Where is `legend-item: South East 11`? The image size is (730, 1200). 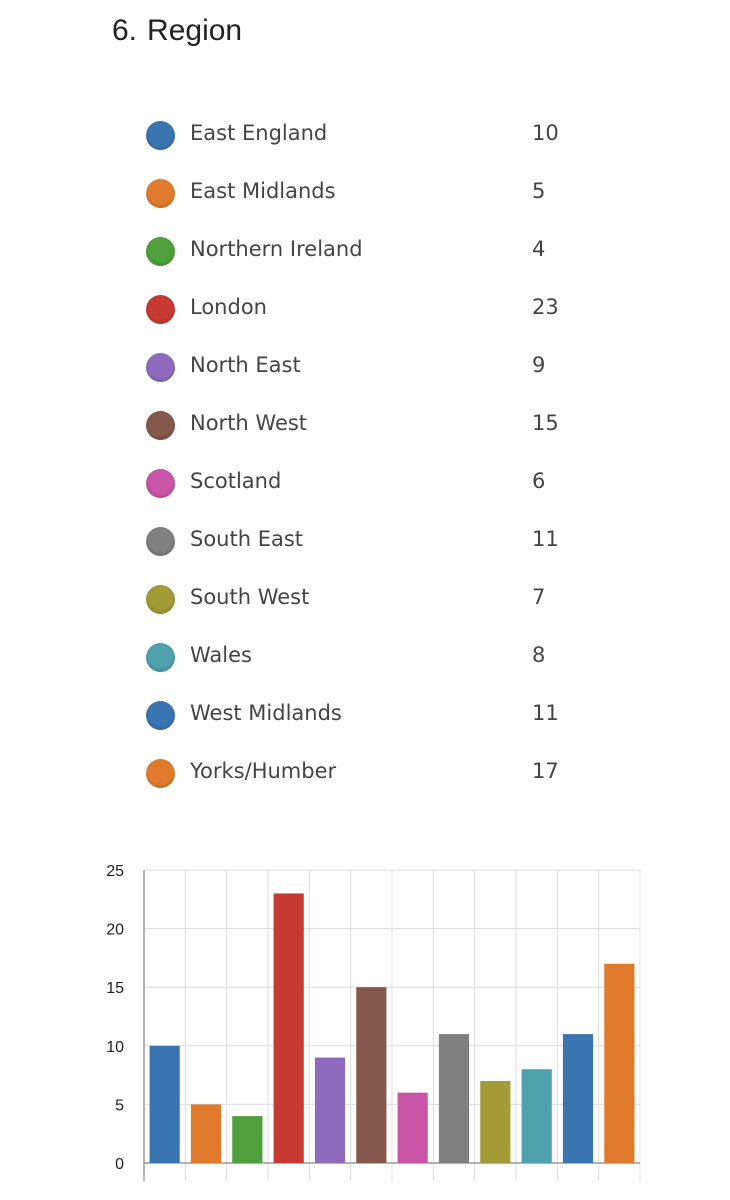 legend-item: South East 11 is located at coordinates (386, 541).